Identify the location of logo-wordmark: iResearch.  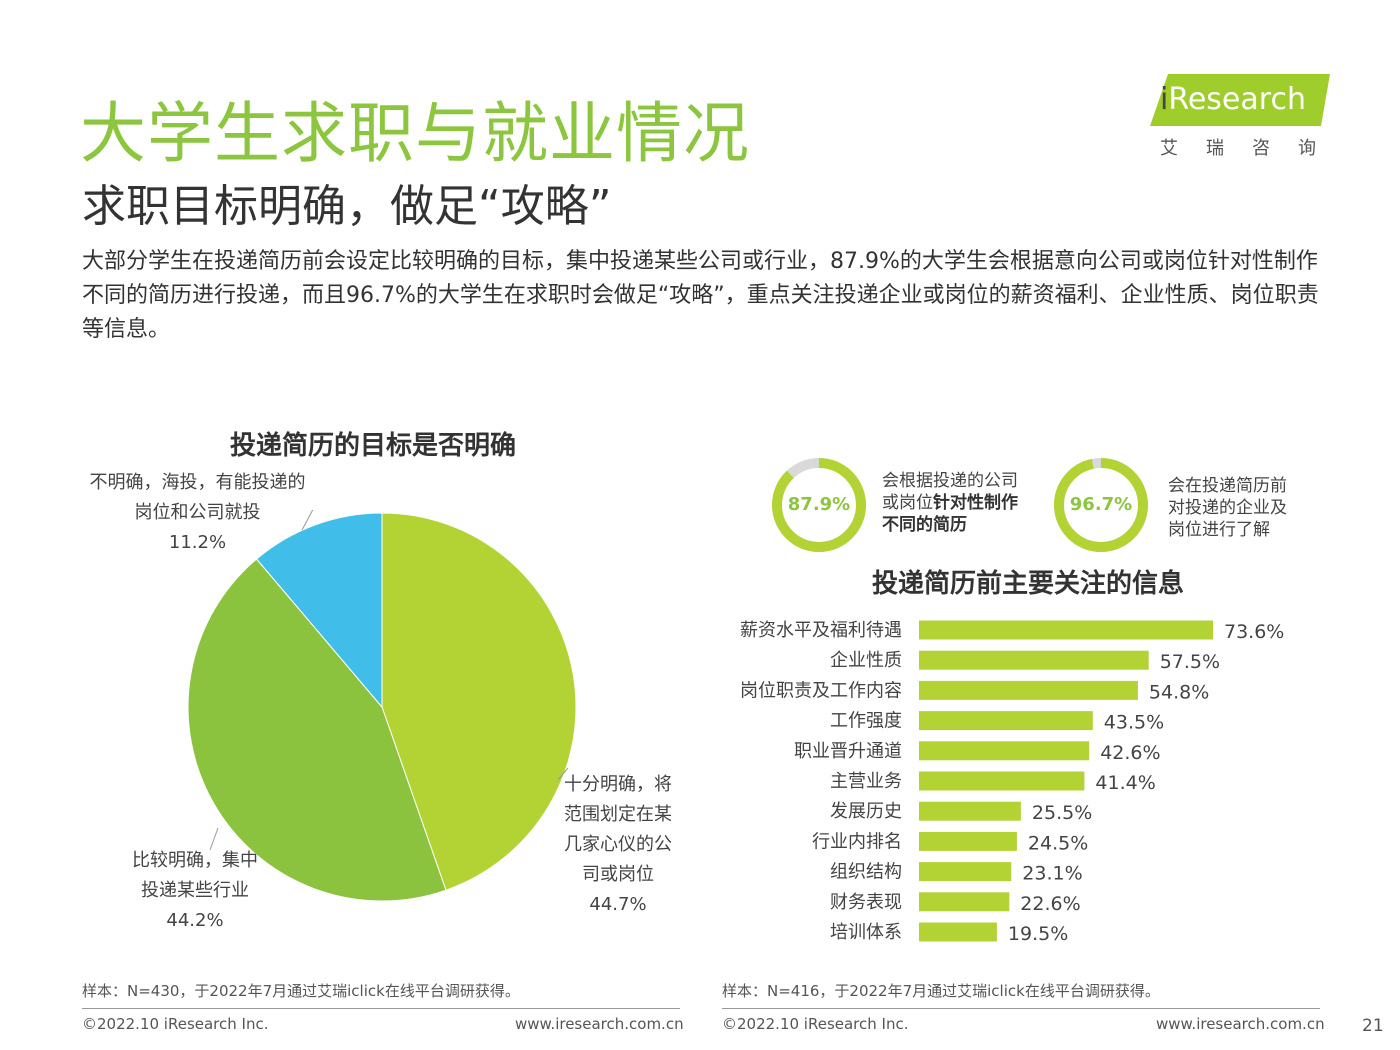
(1233, 99).